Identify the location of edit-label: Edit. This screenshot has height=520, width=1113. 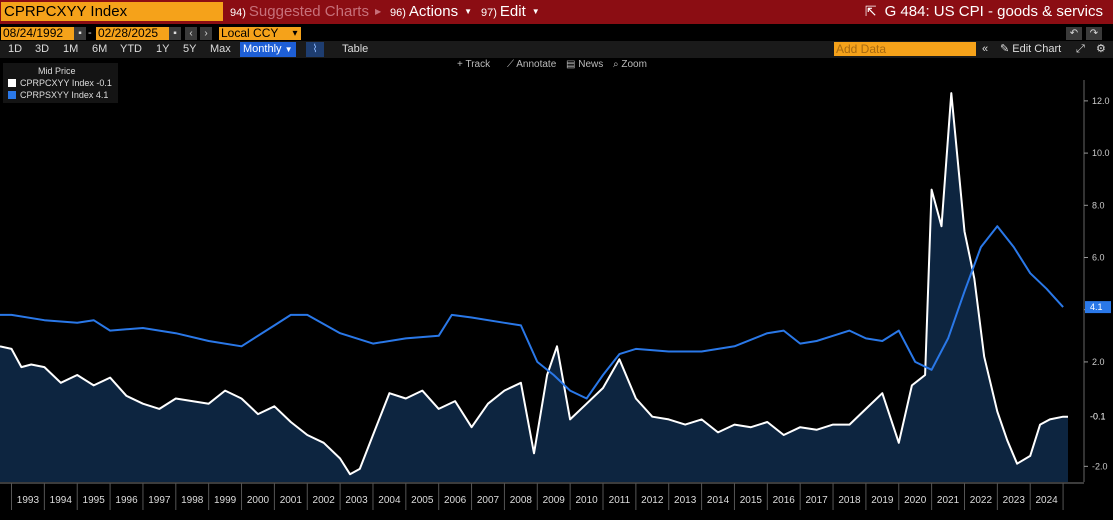
(512, 11).